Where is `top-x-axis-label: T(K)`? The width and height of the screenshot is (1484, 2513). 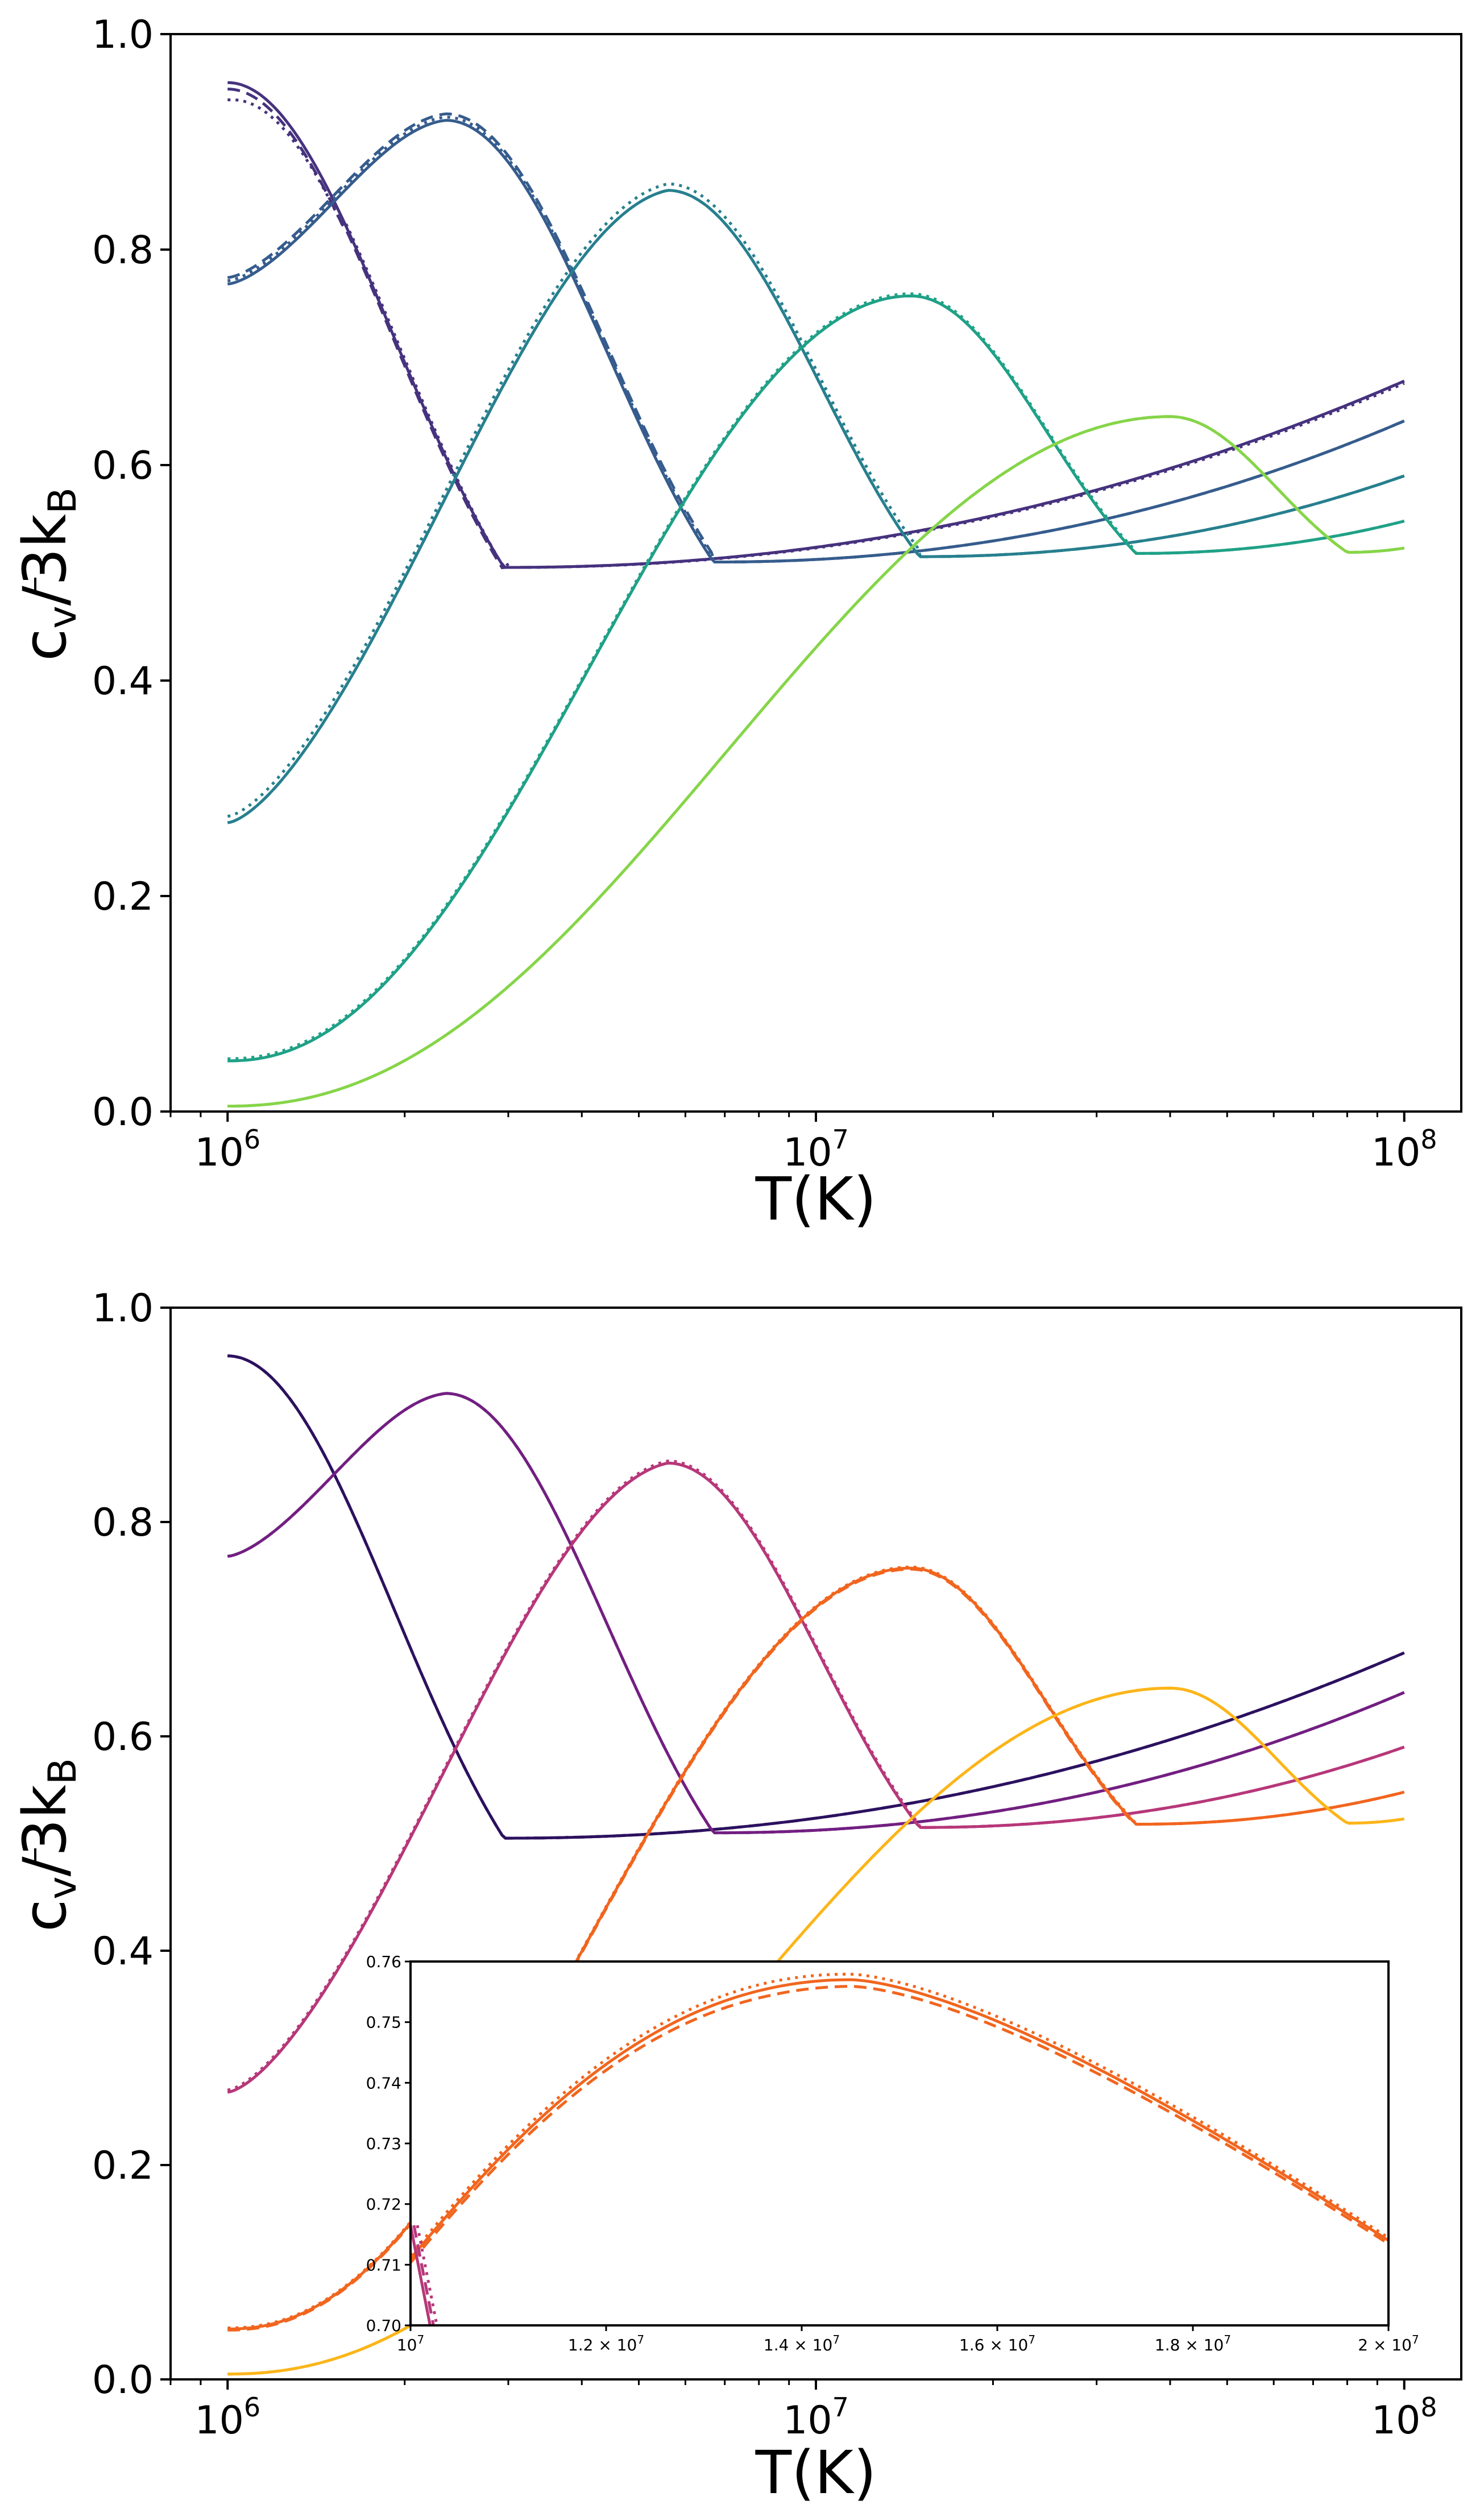 top-x-axis-label: T(K) is located at coordinates (816, 1199).